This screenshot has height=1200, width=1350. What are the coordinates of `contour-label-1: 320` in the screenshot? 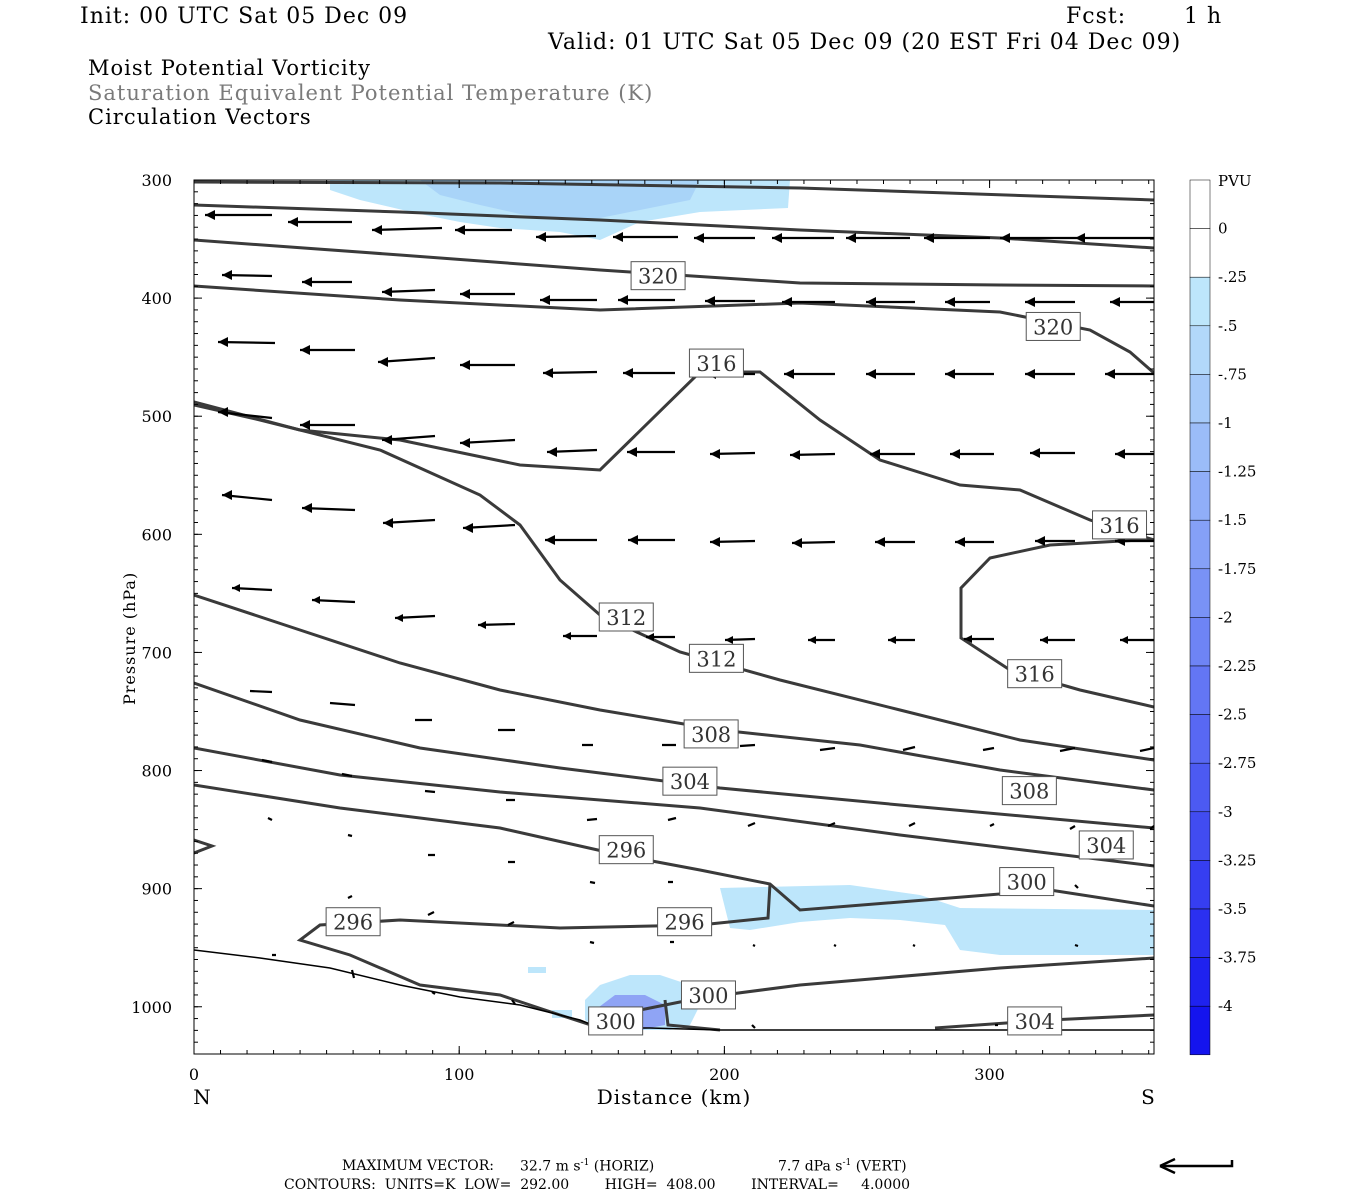 It's located at (1053, 326).